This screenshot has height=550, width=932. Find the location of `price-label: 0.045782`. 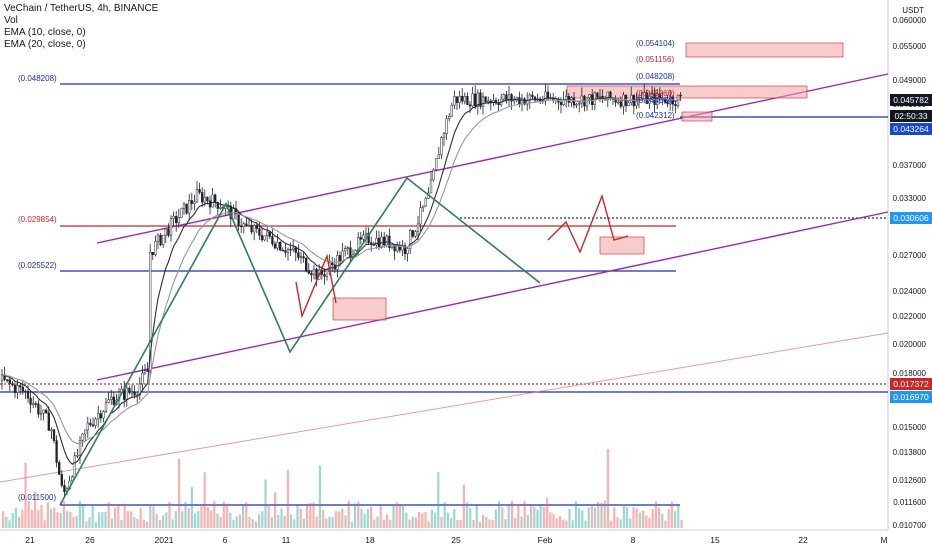

price-label: 0.045782 is located at coordinates (911, 100).